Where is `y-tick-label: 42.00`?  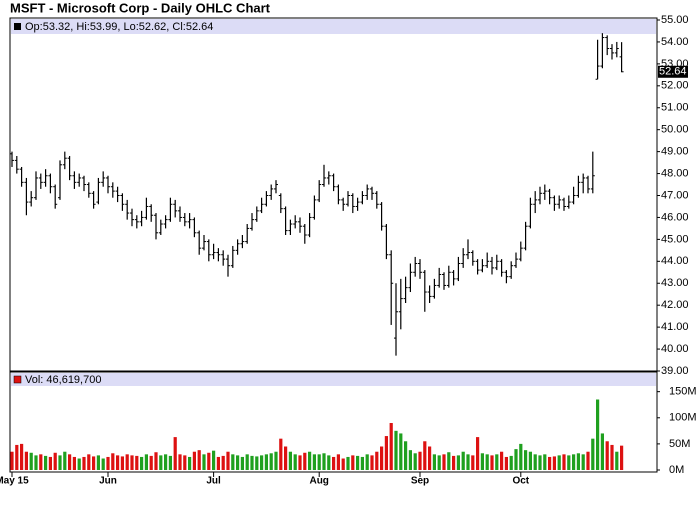 y-tick-label: 42.00 is located at coordinates (675, 305).